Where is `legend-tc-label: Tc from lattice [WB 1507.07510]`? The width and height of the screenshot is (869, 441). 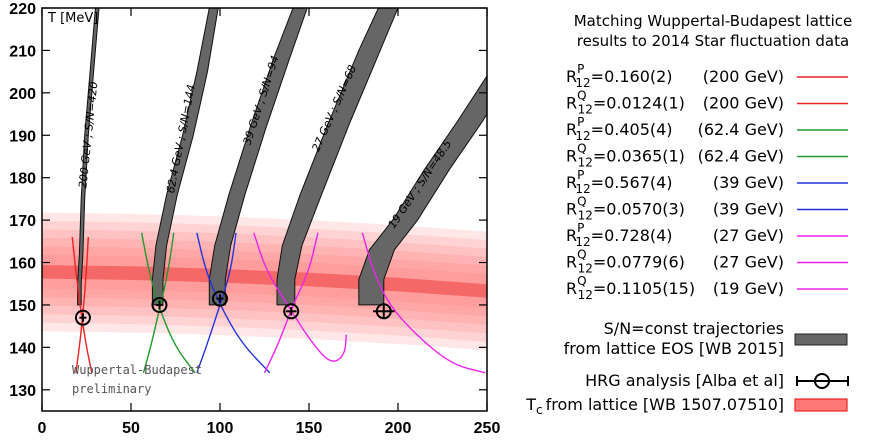
legend-tc-label: Tc from lattice [WB 1507.07510] is located at coordinates (654, 406).